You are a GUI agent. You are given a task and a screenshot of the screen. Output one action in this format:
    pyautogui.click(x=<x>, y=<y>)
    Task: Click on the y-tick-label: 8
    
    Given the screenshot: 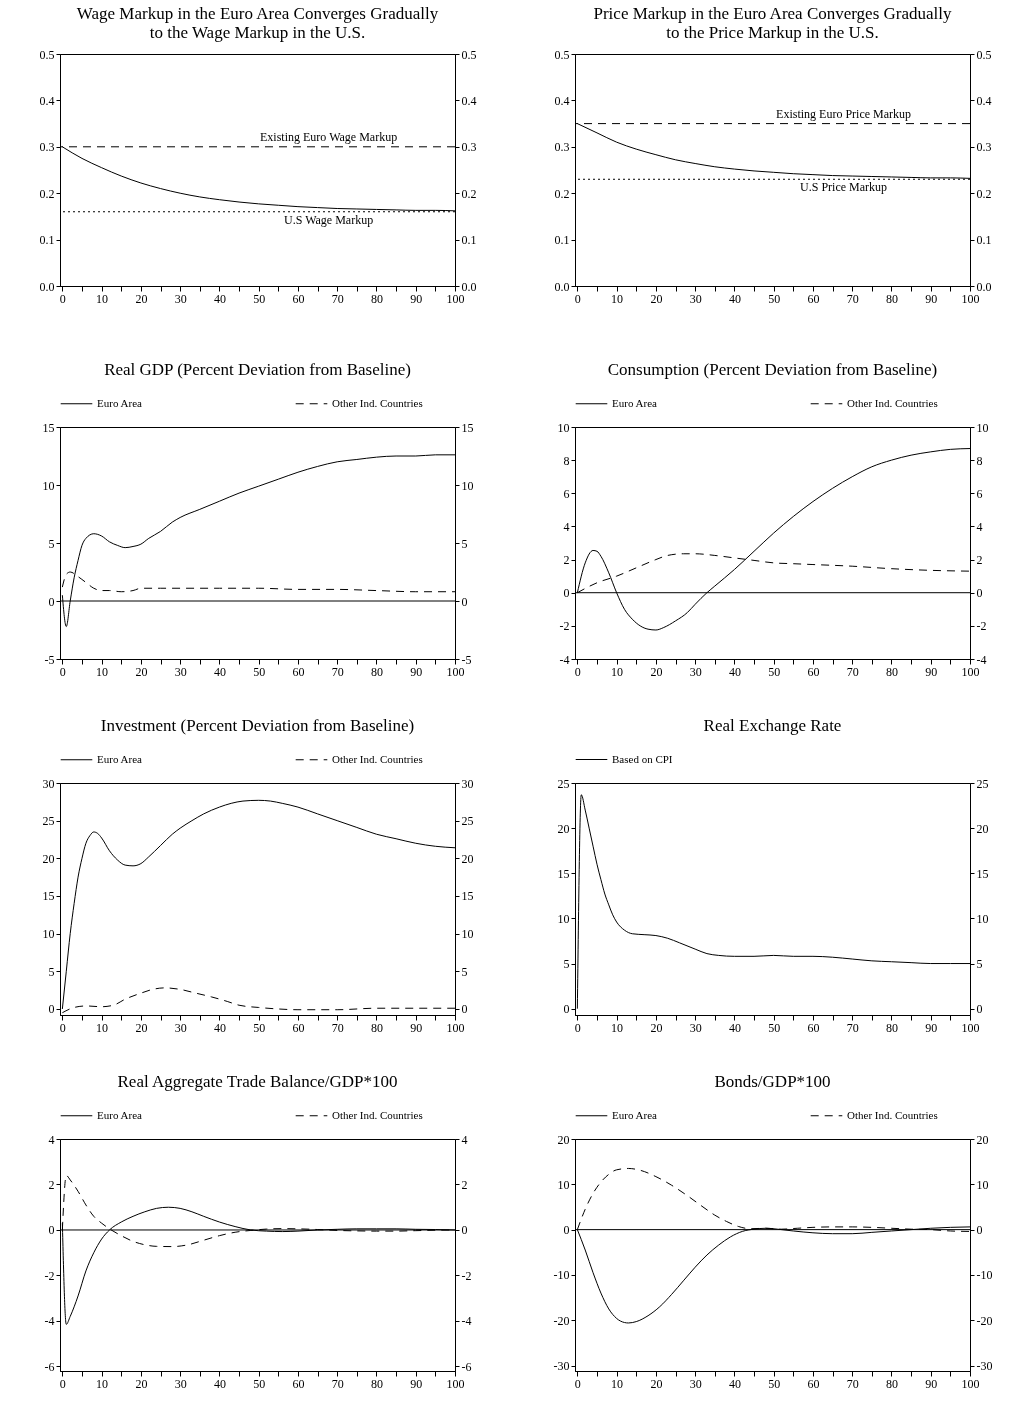 What is the action you would take?
    pyautogui.click(x=566, y=460)
    